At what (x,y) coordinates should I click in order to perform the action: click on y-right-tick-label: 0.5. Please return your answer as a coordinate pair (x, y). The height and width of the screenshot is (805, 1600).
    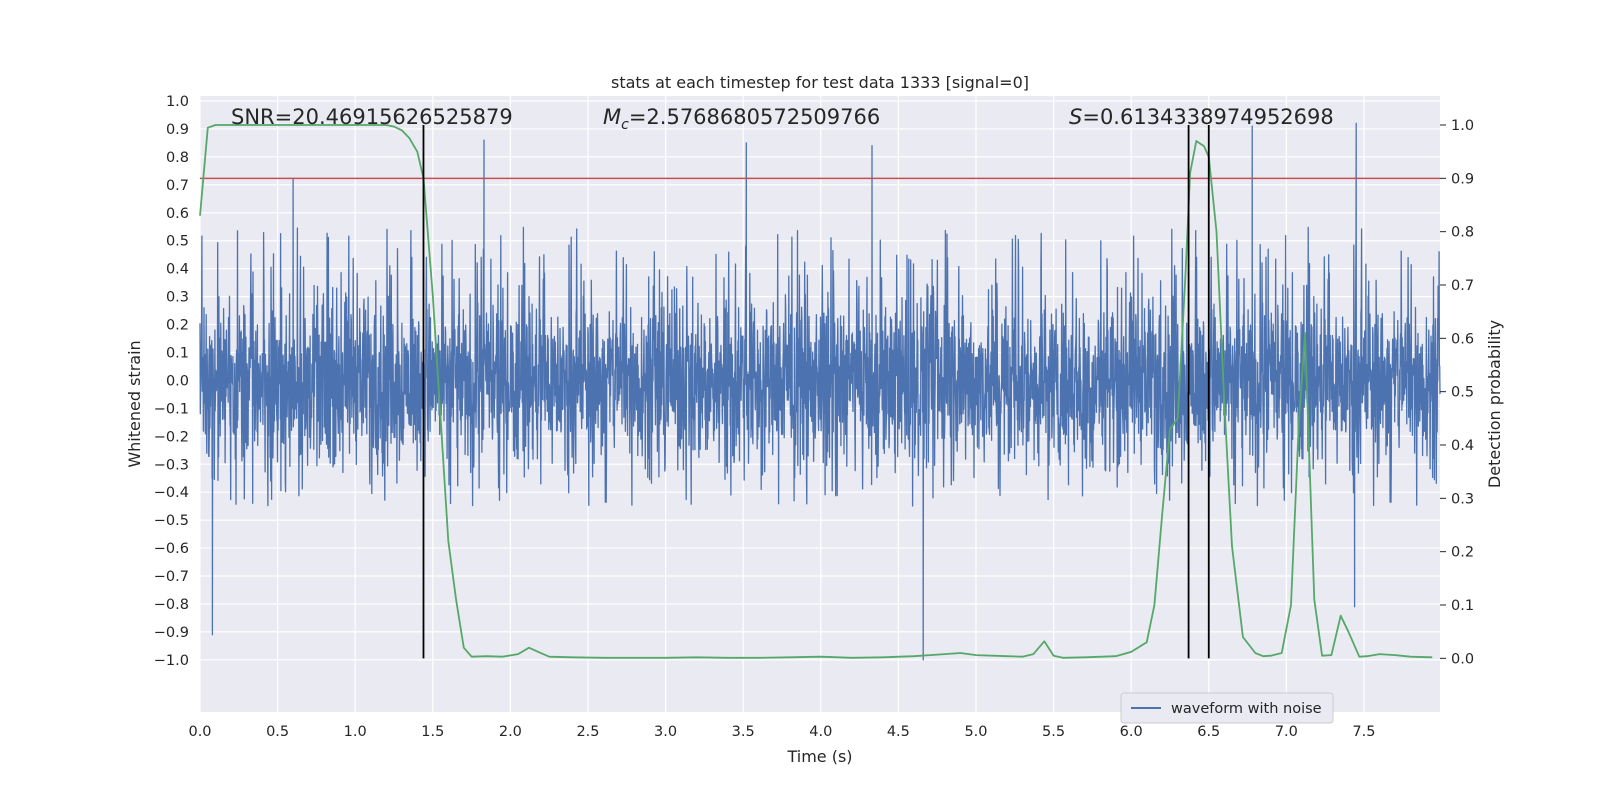
    Looking at the image, I should click on (1462, 393).